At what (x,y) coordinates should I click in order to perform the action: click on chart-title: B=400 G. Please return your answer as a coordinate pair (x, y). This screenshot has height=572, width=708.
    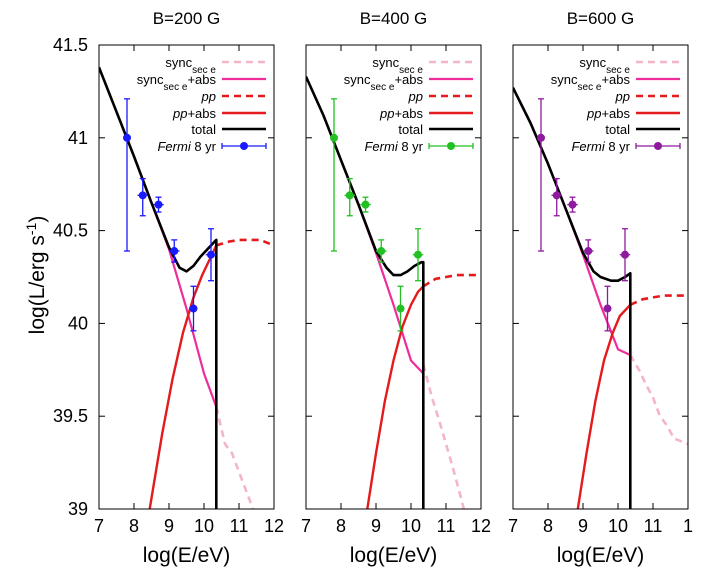
    Looking at the image, I should click on (394, 18).